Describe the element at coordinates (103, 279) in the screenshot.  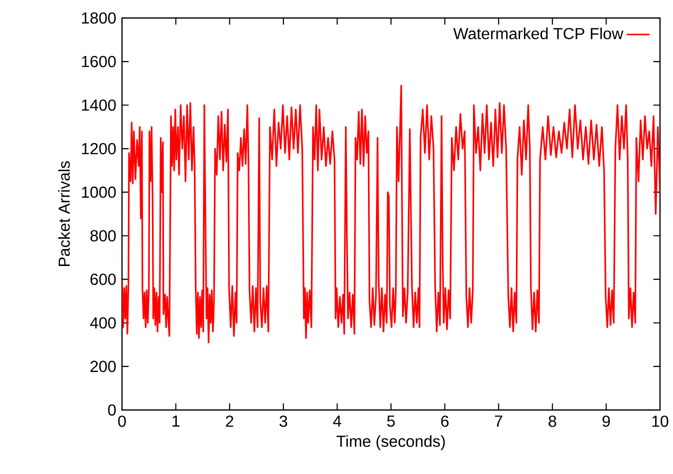
I see `y-tick-label: 600` at that location.